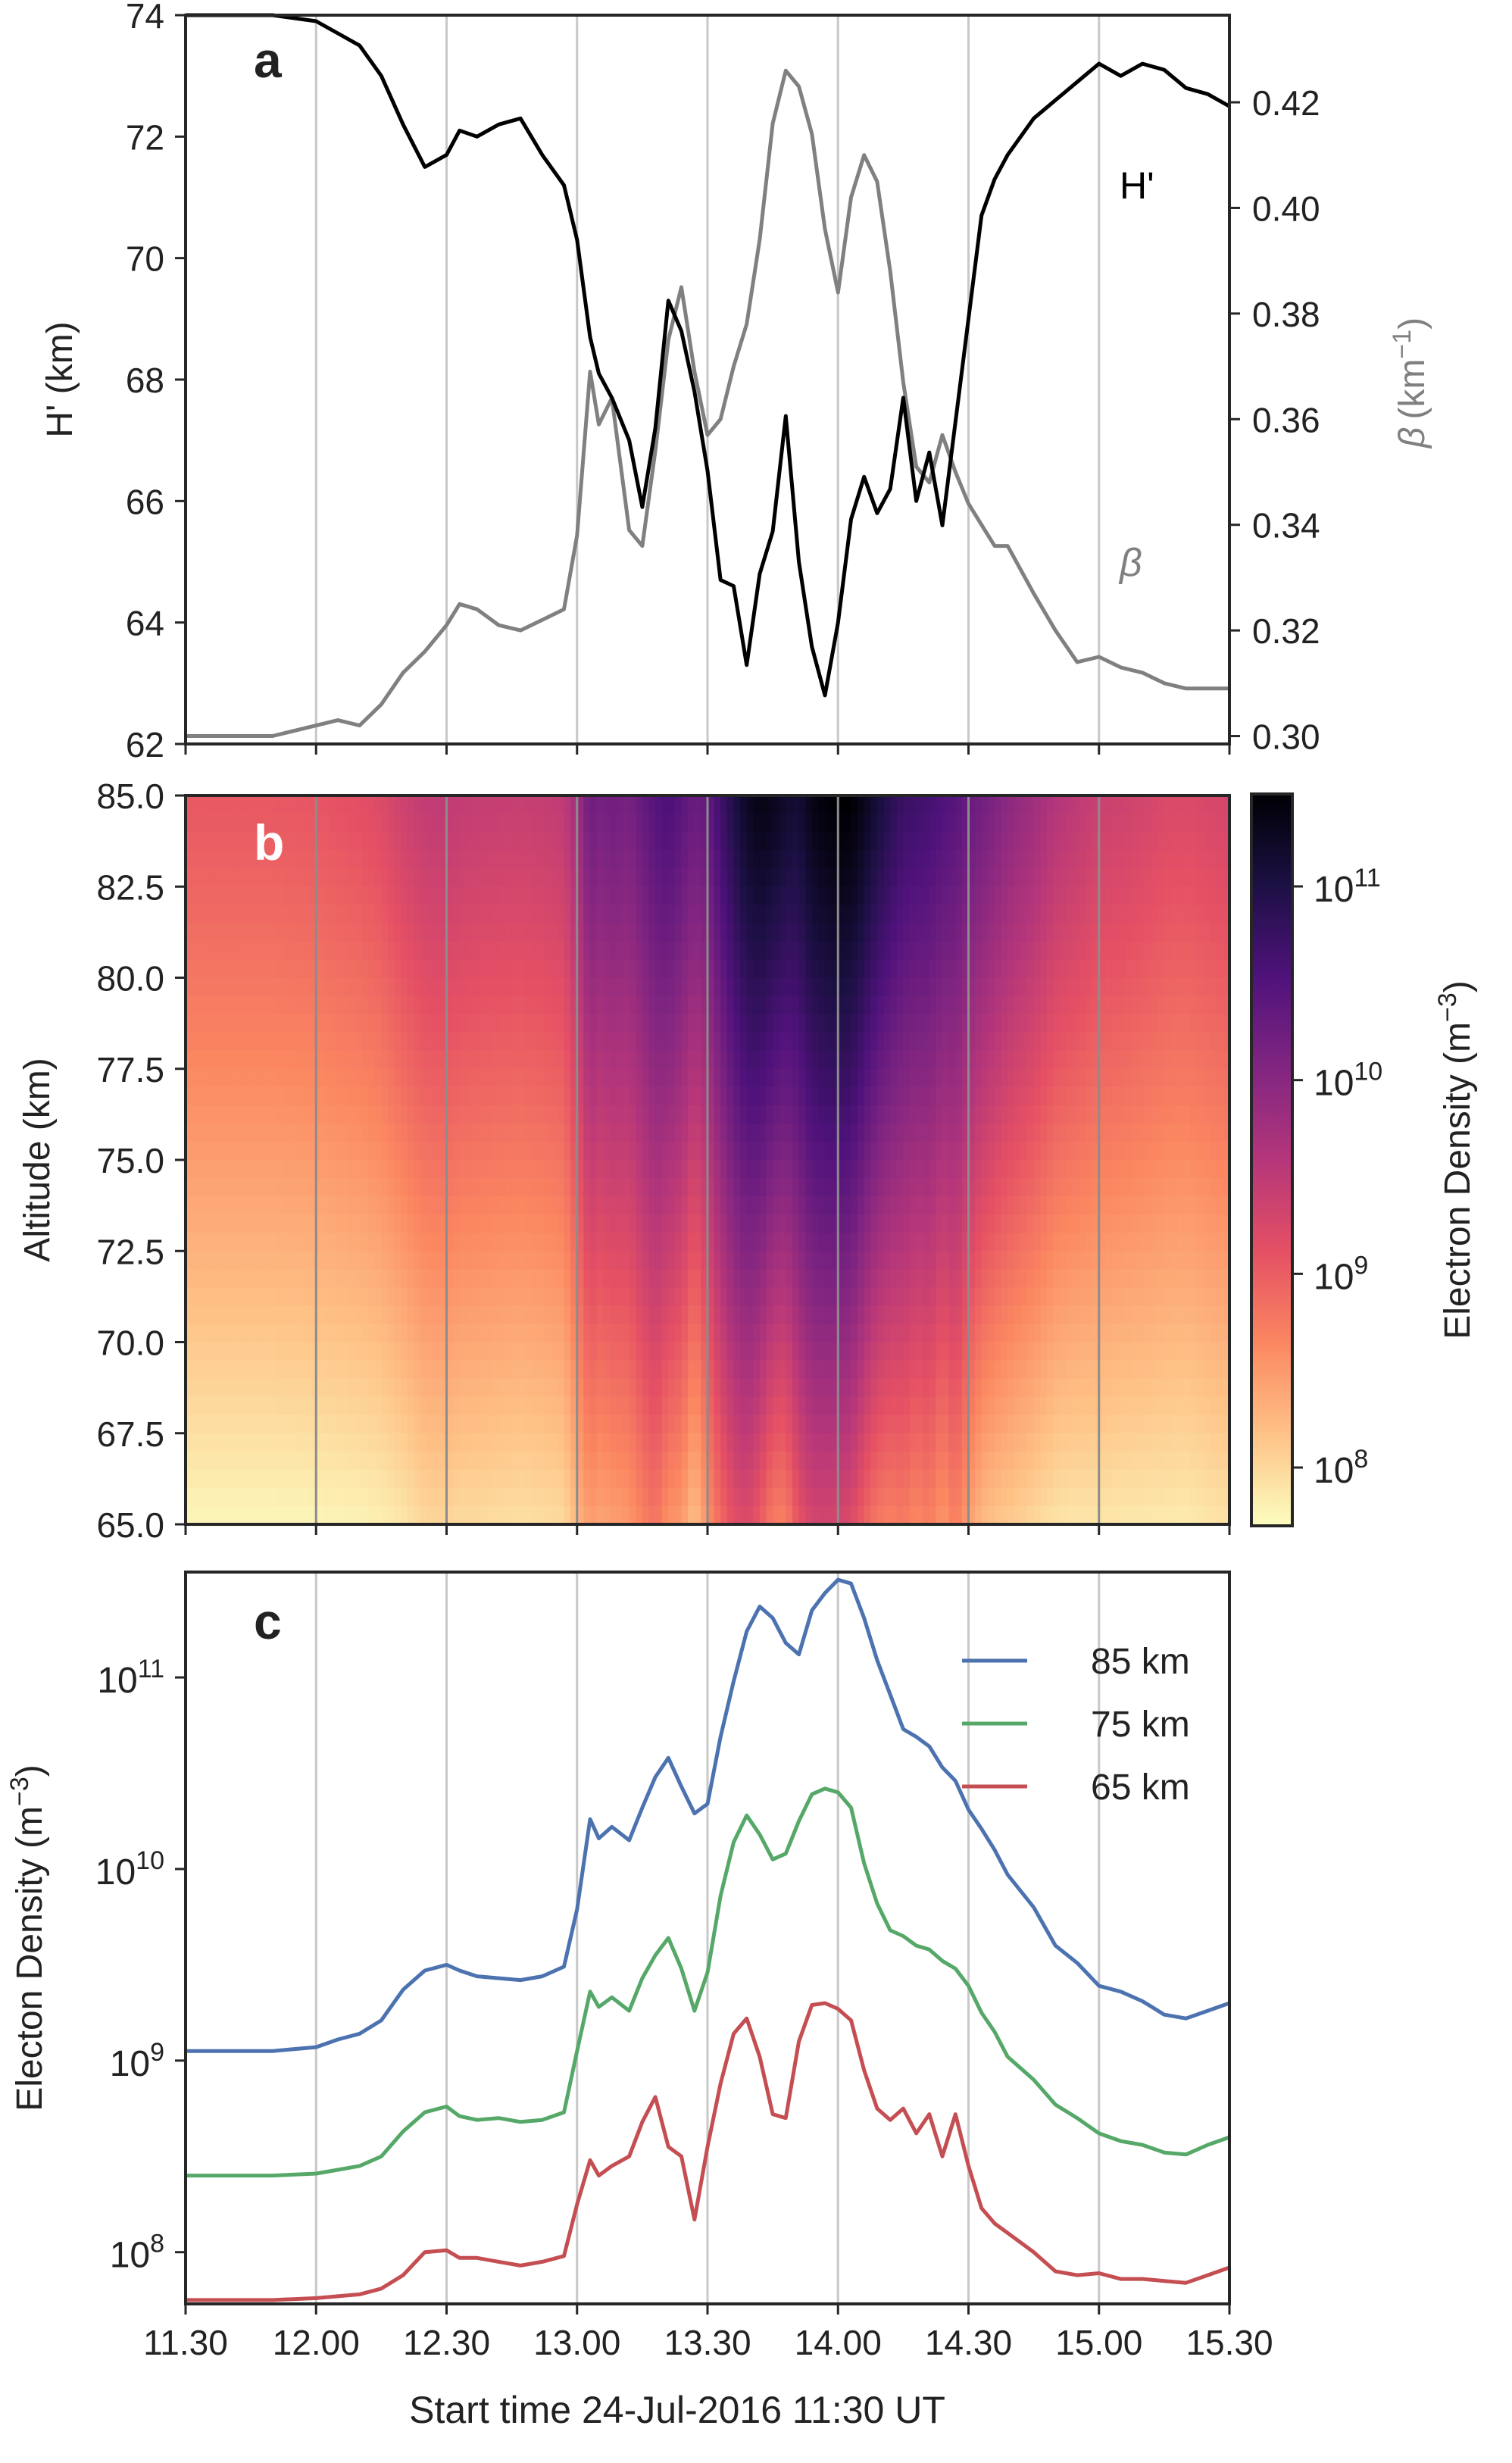 The image size is (1512, 2463). I want to click on a-y2-tick-label-0: 0.30, so click(1286, 737).